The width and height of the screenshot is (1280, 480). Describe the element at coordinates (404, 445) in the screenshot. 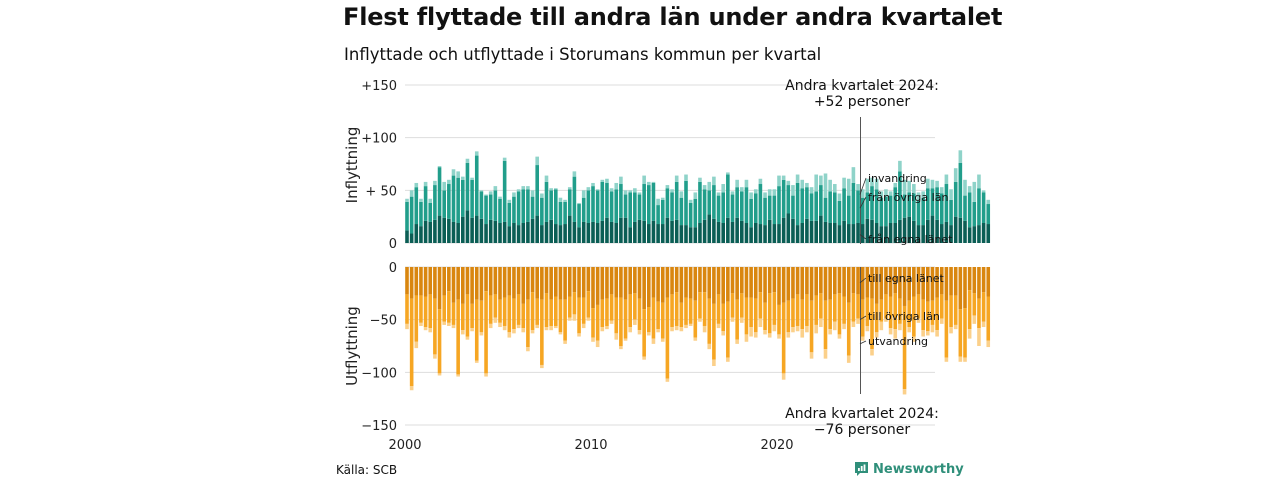

I see `x-tick-label: 2000` at that location.